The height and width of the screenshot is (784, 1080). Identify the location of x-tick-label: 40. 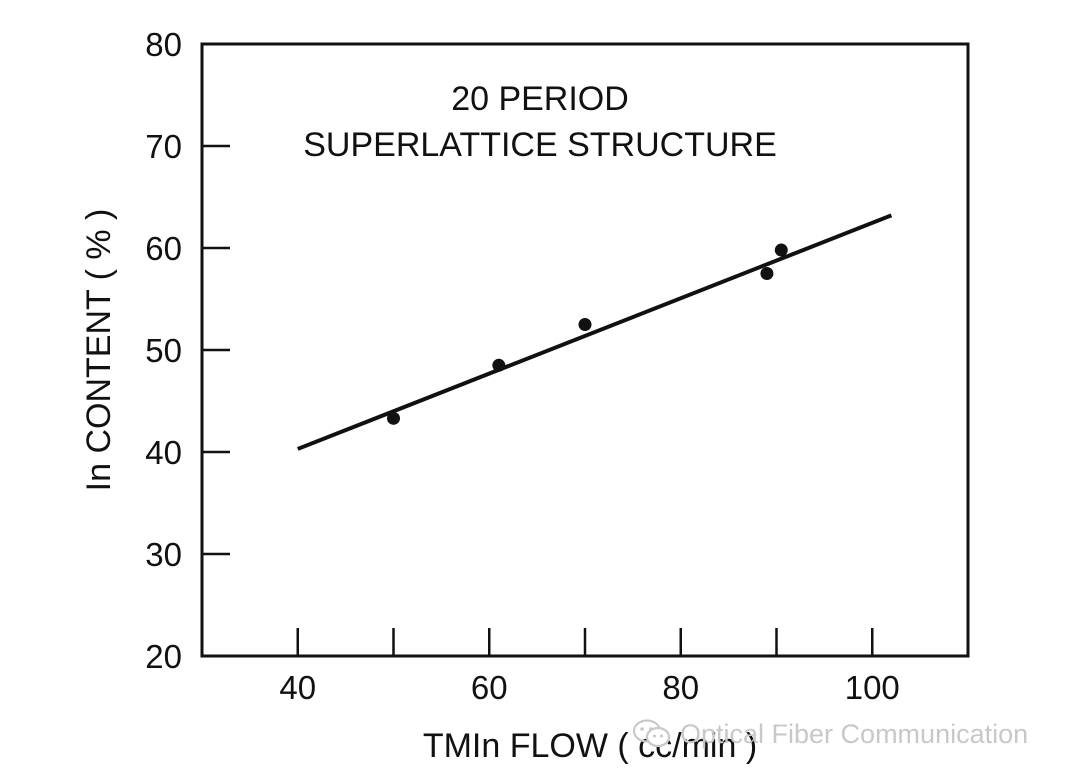
(297, 687).